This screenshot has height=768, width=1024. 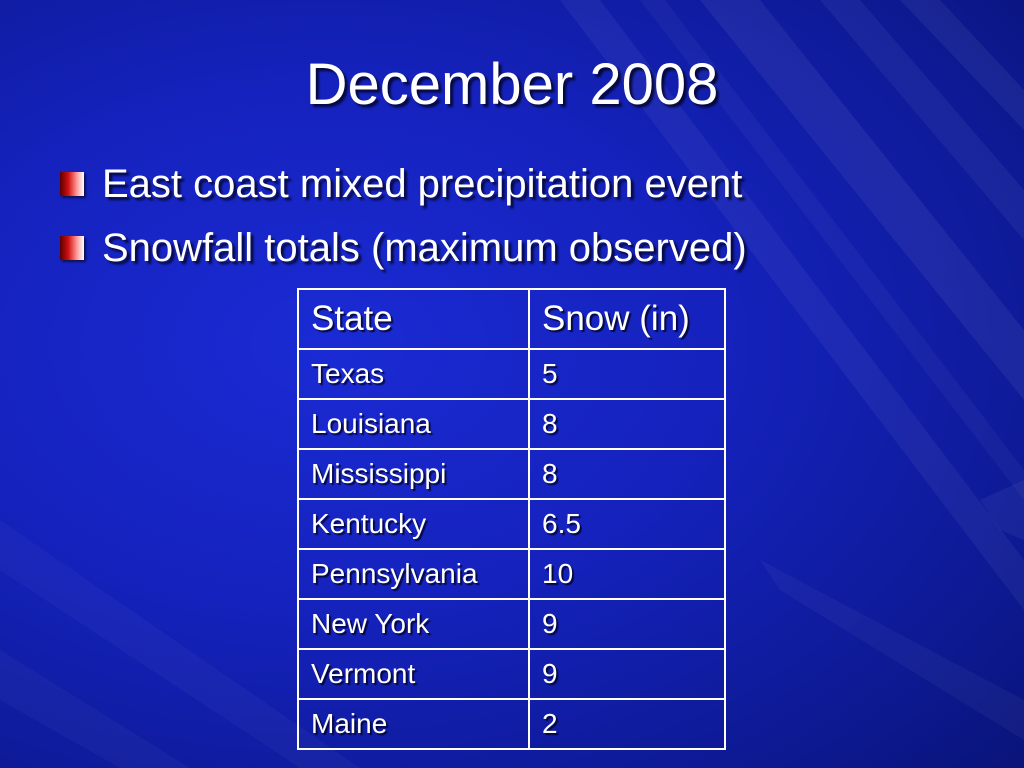 What do you see at coordinates (413, 574) in the screenshot?
I see `state-cell: Pennsylvania` at bounding box center [413, 574].